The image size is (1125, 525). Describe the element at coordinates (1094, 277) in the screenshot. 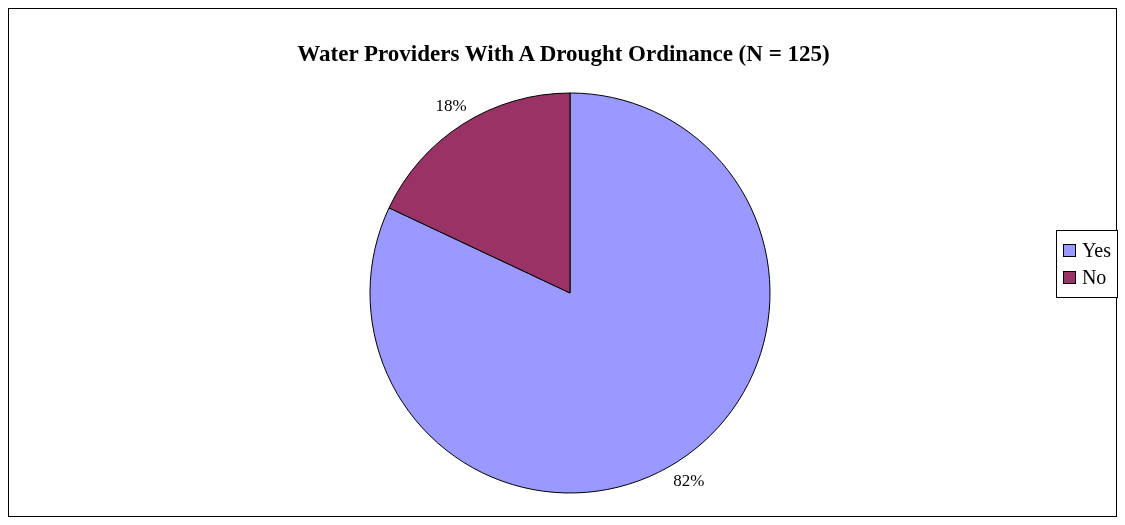

I see `legend-label: No` at that location.